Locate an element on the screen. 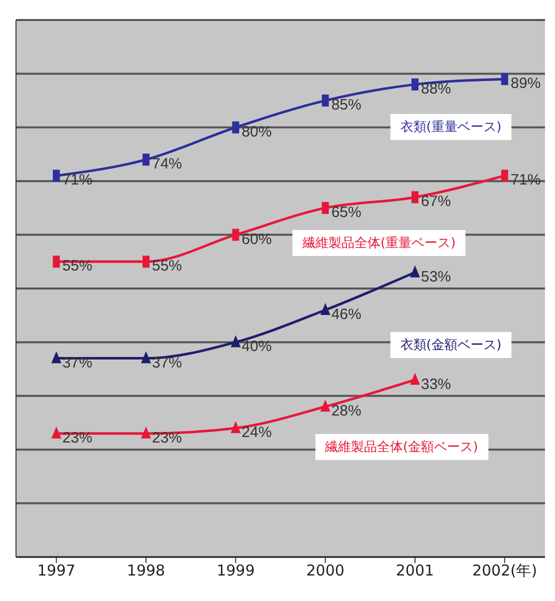 This screenshot has height=601, width=555. data-label: 23% is located at coordinates (167, 437).